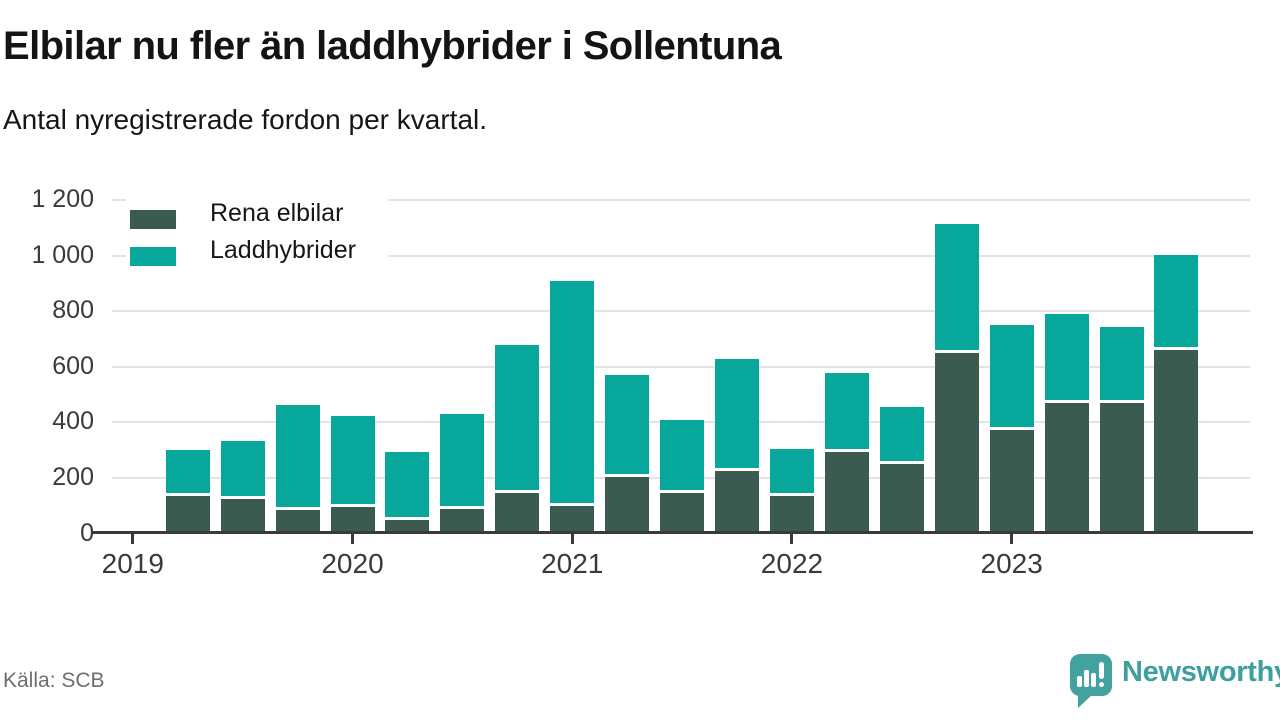 This screenshot has height=720, width=1280. I want to click on bar-2021-Q1-laddhybrider, so click(572, 391).